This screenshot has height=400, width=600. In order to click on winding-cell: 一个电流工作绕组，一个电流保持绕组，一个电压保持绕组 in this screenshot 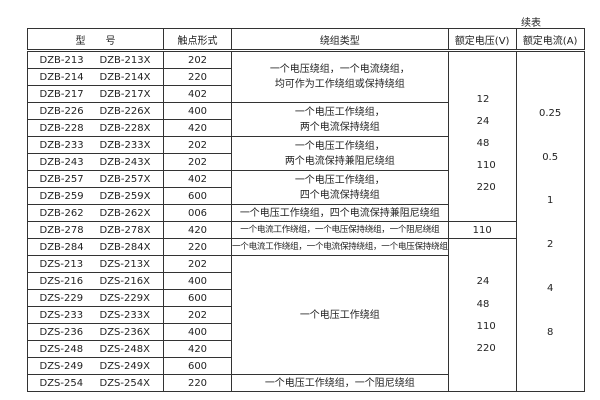, I will do `click(340, 247)`.